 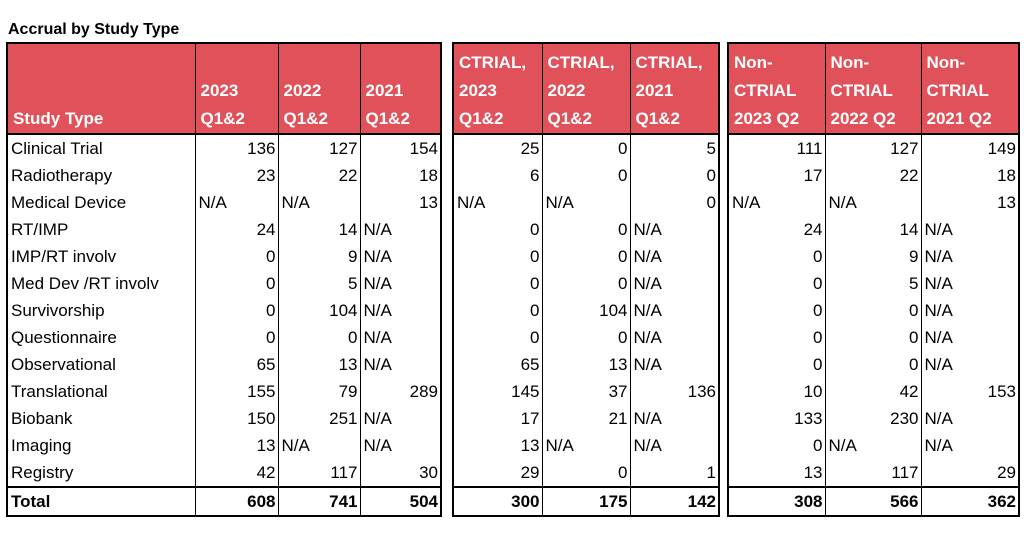 I want to click on study-type-label: Medical Device, so click(x=69, y=202).